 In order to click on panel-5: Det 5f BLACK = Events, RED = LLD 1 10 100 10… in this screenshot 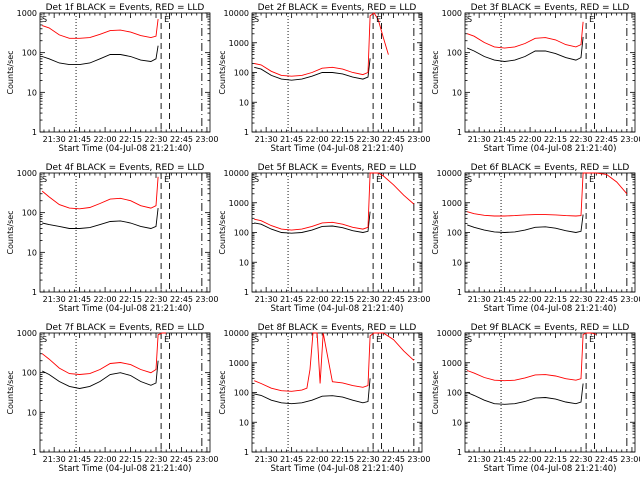, I will do `click(324, 238)`.